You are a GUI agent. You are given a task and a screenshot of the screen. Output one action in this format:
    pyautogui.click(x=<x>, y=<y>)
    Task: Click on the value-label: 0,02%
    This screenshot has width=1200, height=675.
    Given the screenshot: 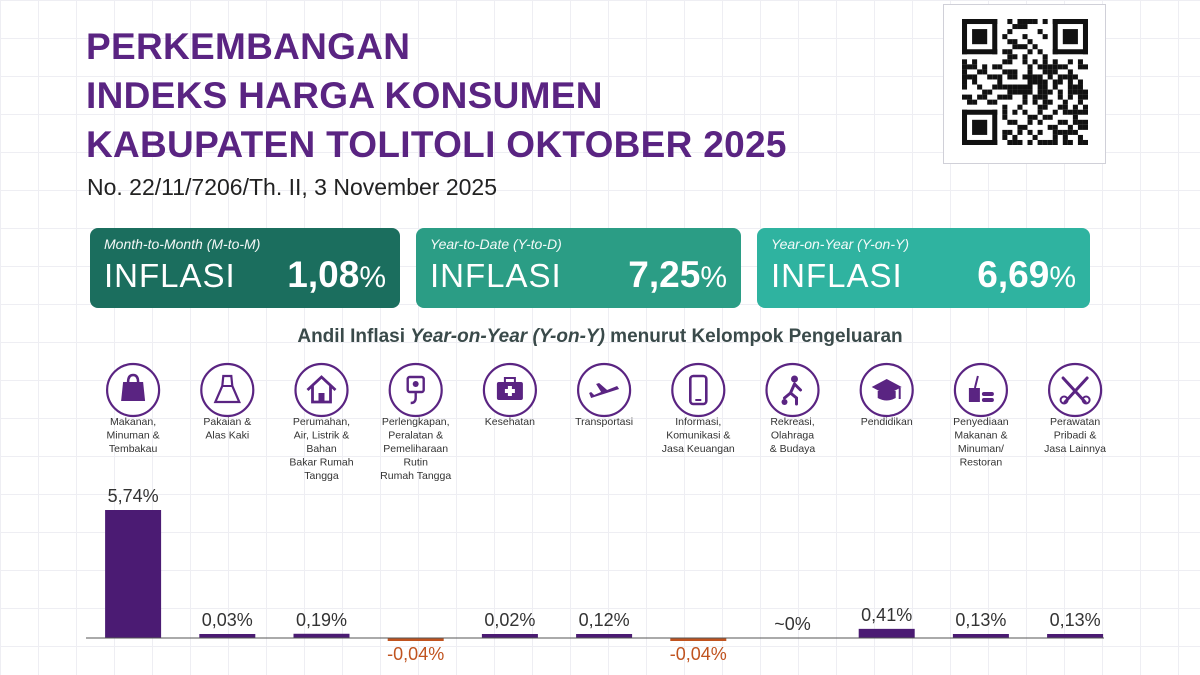 What is the action you would take?
    pyautogui.click(x=509, y=620)
    